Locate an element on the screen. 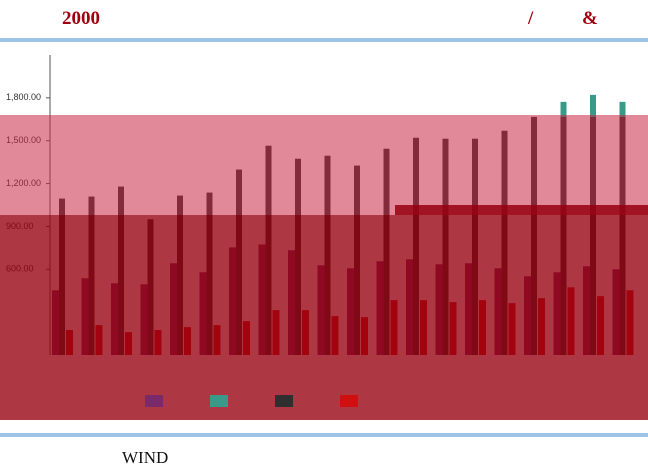 The height and width of the screenshot is (473, 648). overlay-strip is located at coordinates (521, 210).